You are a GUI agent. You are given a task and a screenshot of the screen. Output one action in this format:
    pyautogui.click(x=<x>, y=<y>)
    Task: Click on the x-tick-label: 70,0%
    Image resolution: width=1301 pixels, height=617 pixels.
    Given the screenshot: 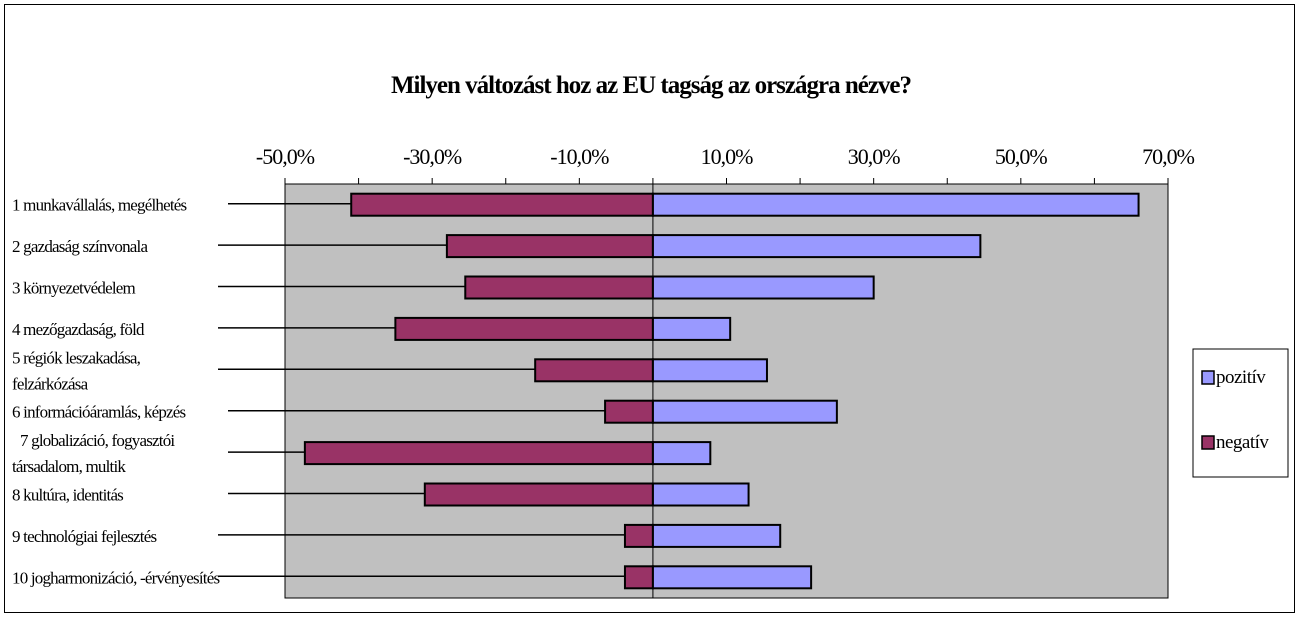 What is the action you would take?
    pyautogui.click(x=1168, y=156)
    